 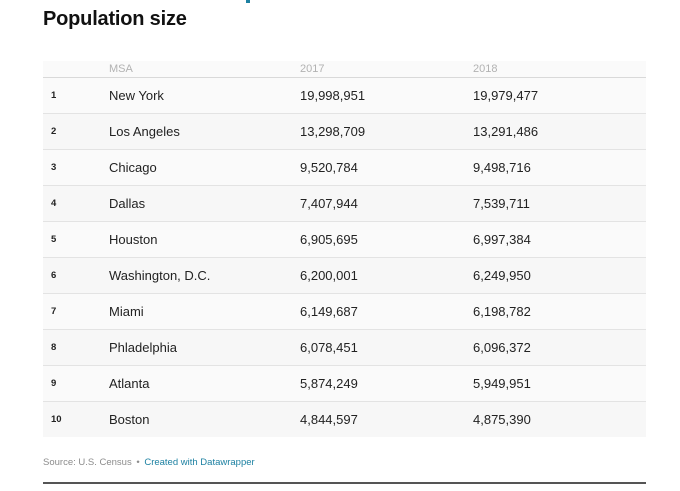 I want to click on population-2017-cell: 6,905,695, so click(x=386, y=239).